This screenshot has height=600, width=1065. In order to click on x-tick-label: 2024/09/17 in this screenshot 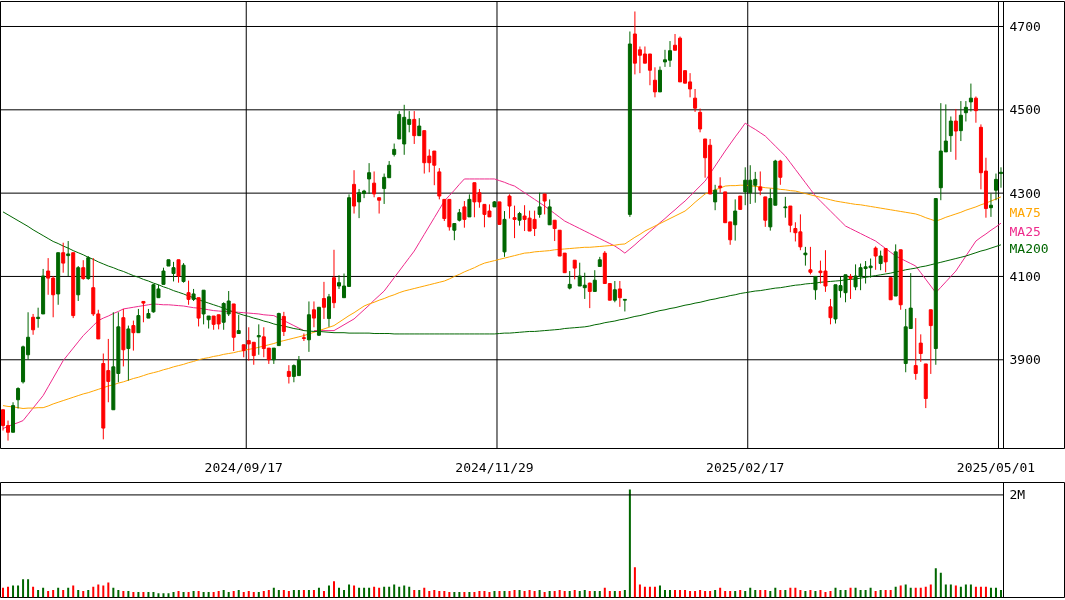, I will do `click(243, 467)`.